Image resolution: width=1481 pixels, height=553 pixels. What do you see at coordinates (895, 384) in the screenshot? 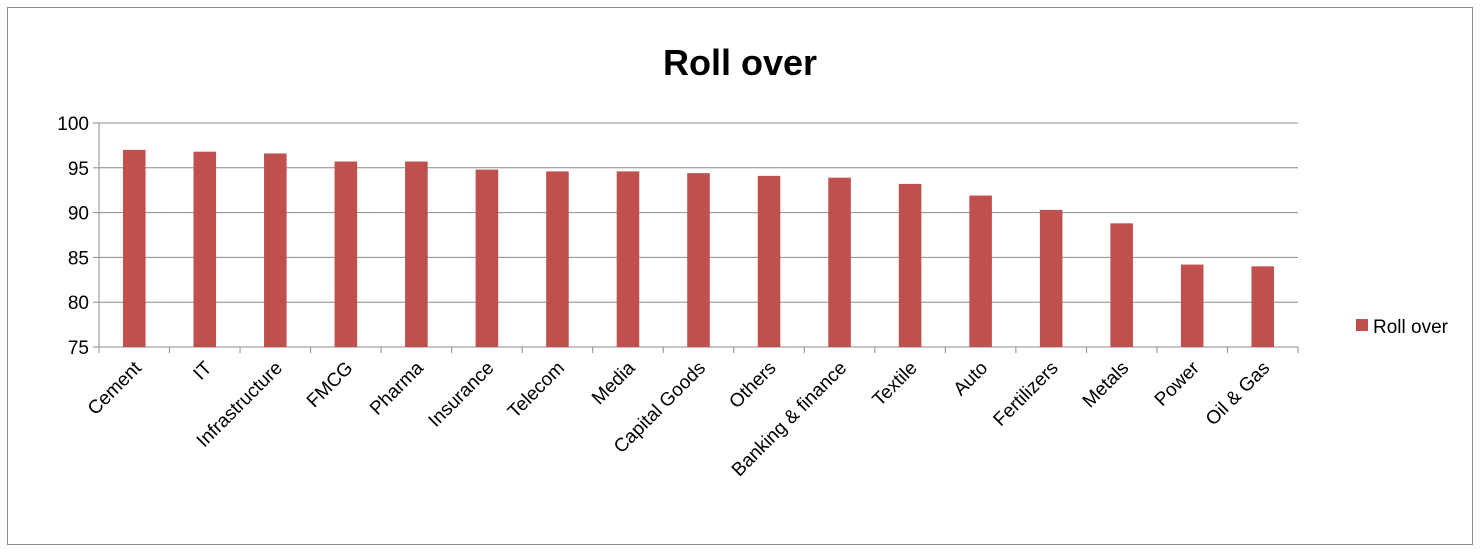
I see `x-category-label: Textile` at bounding box center [895, 384].